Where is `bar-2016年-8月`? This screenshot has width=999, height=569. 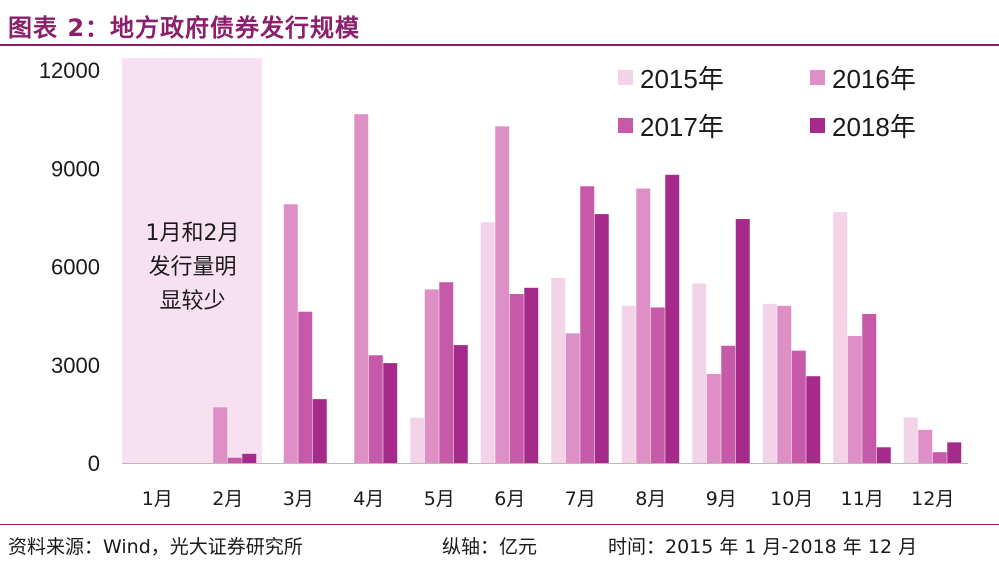
bar-2016年-8月 is located at coordinates (643, 325).